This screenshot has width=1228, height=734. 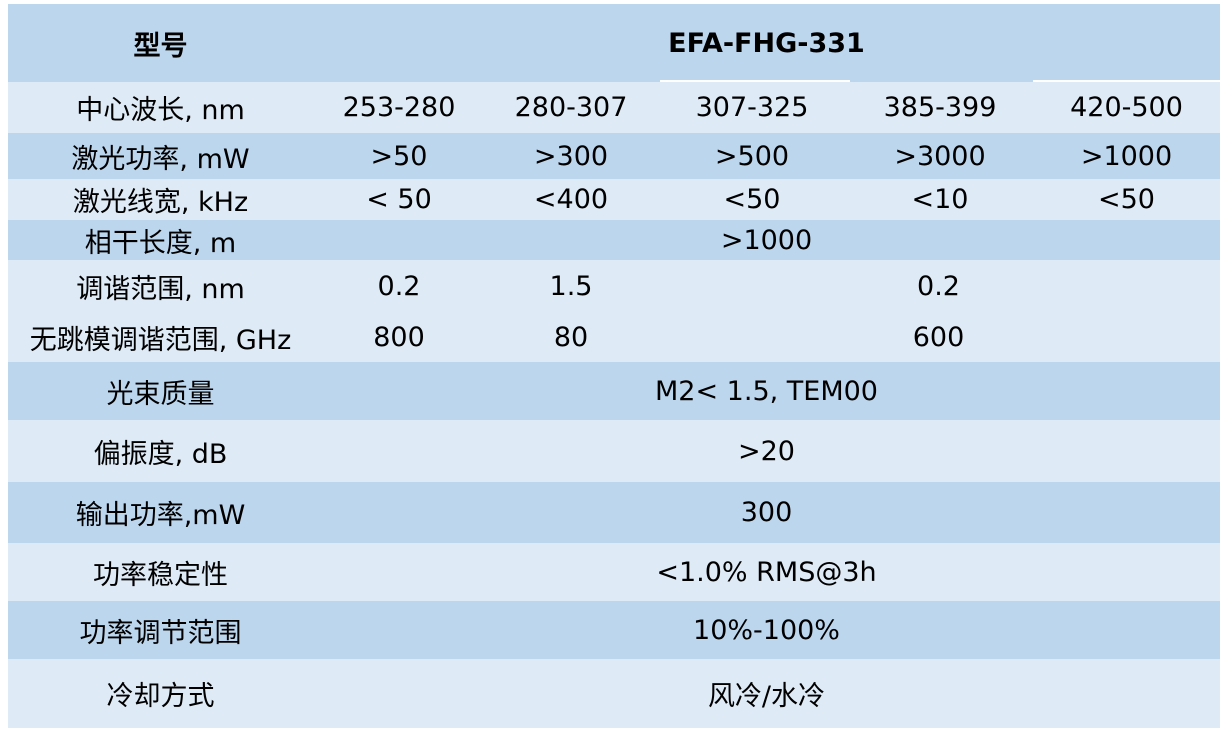 What do you see at coordinates (766, 696) in the screenshot?
I see `table-cell: 风冷/水冷` at bounding box center [766, 696].